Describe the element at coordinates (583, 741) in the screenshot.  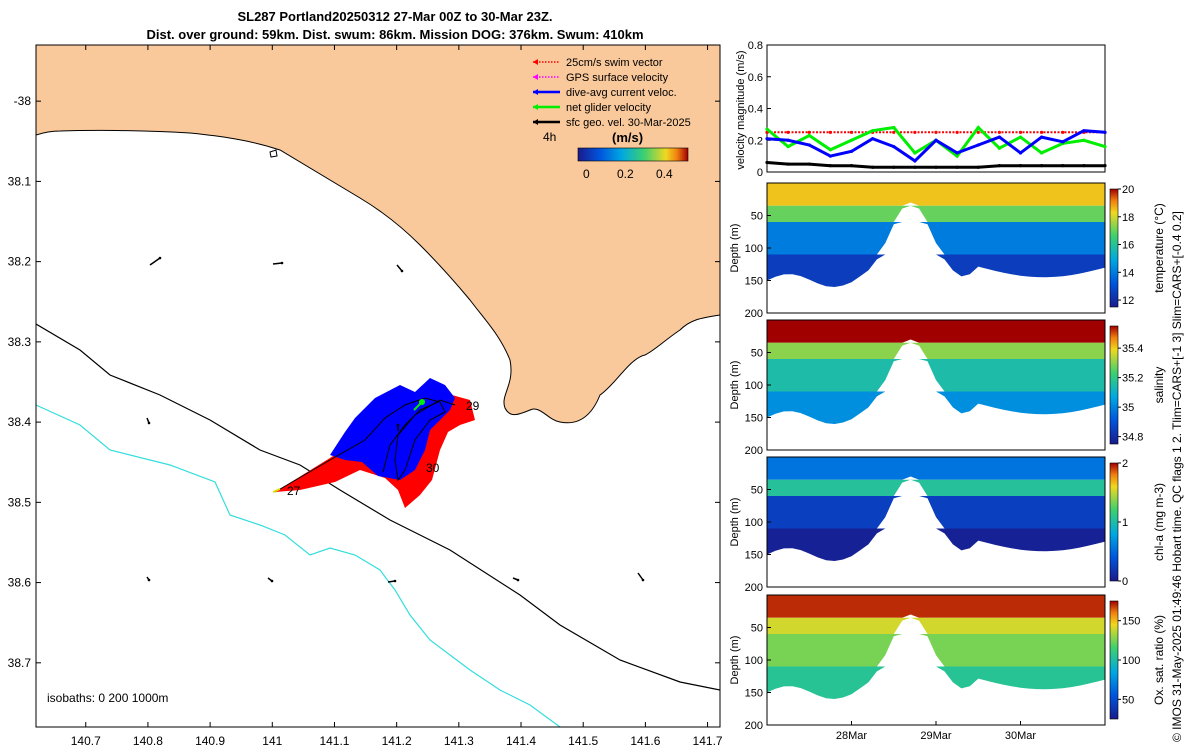
I see `x-tick-label: 141.5` at that location.